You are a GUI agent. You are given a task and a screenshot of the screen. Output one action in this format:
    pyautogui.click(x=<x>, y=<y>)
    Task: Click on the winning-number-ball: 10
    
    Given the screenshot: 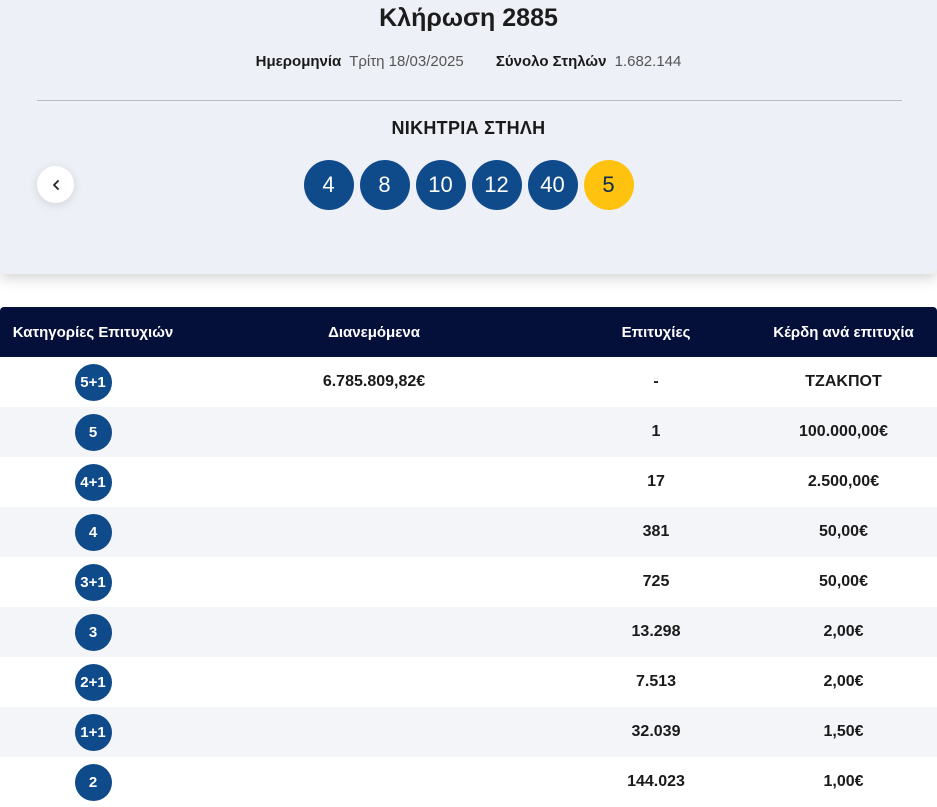 What is the action you would take?
    pyautogui.click(x=440, y=185)
    